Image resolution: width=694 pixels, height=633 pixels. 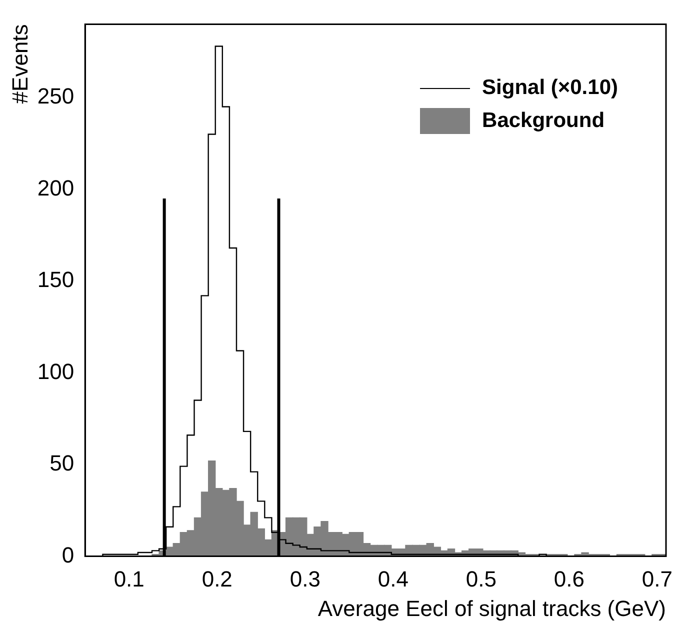 I want to click on y-tick-label: 100, so click(x=55, y=371).